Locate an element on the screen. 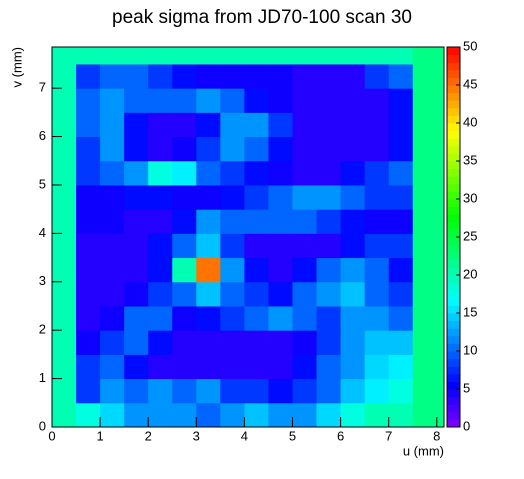 This screenshot has height=479, width=524. x-tick-label: 2 is located at coordinates (148, 435).